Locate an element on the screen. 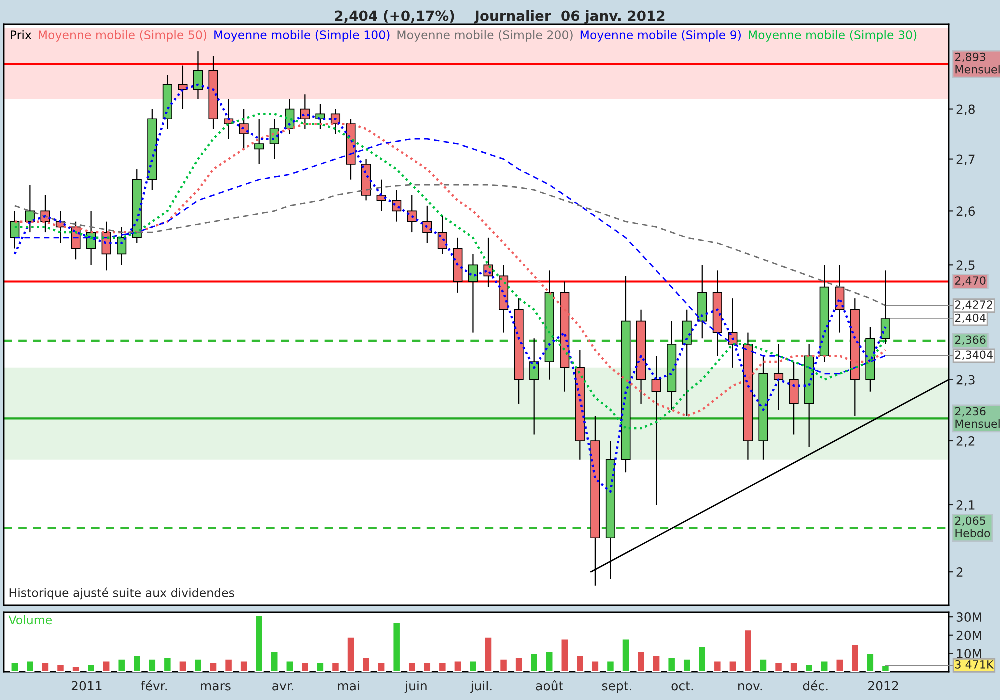 The image size is (1000, 700). text: Moyenne mobile (Simple 30) is located at coordinates (833, 36).